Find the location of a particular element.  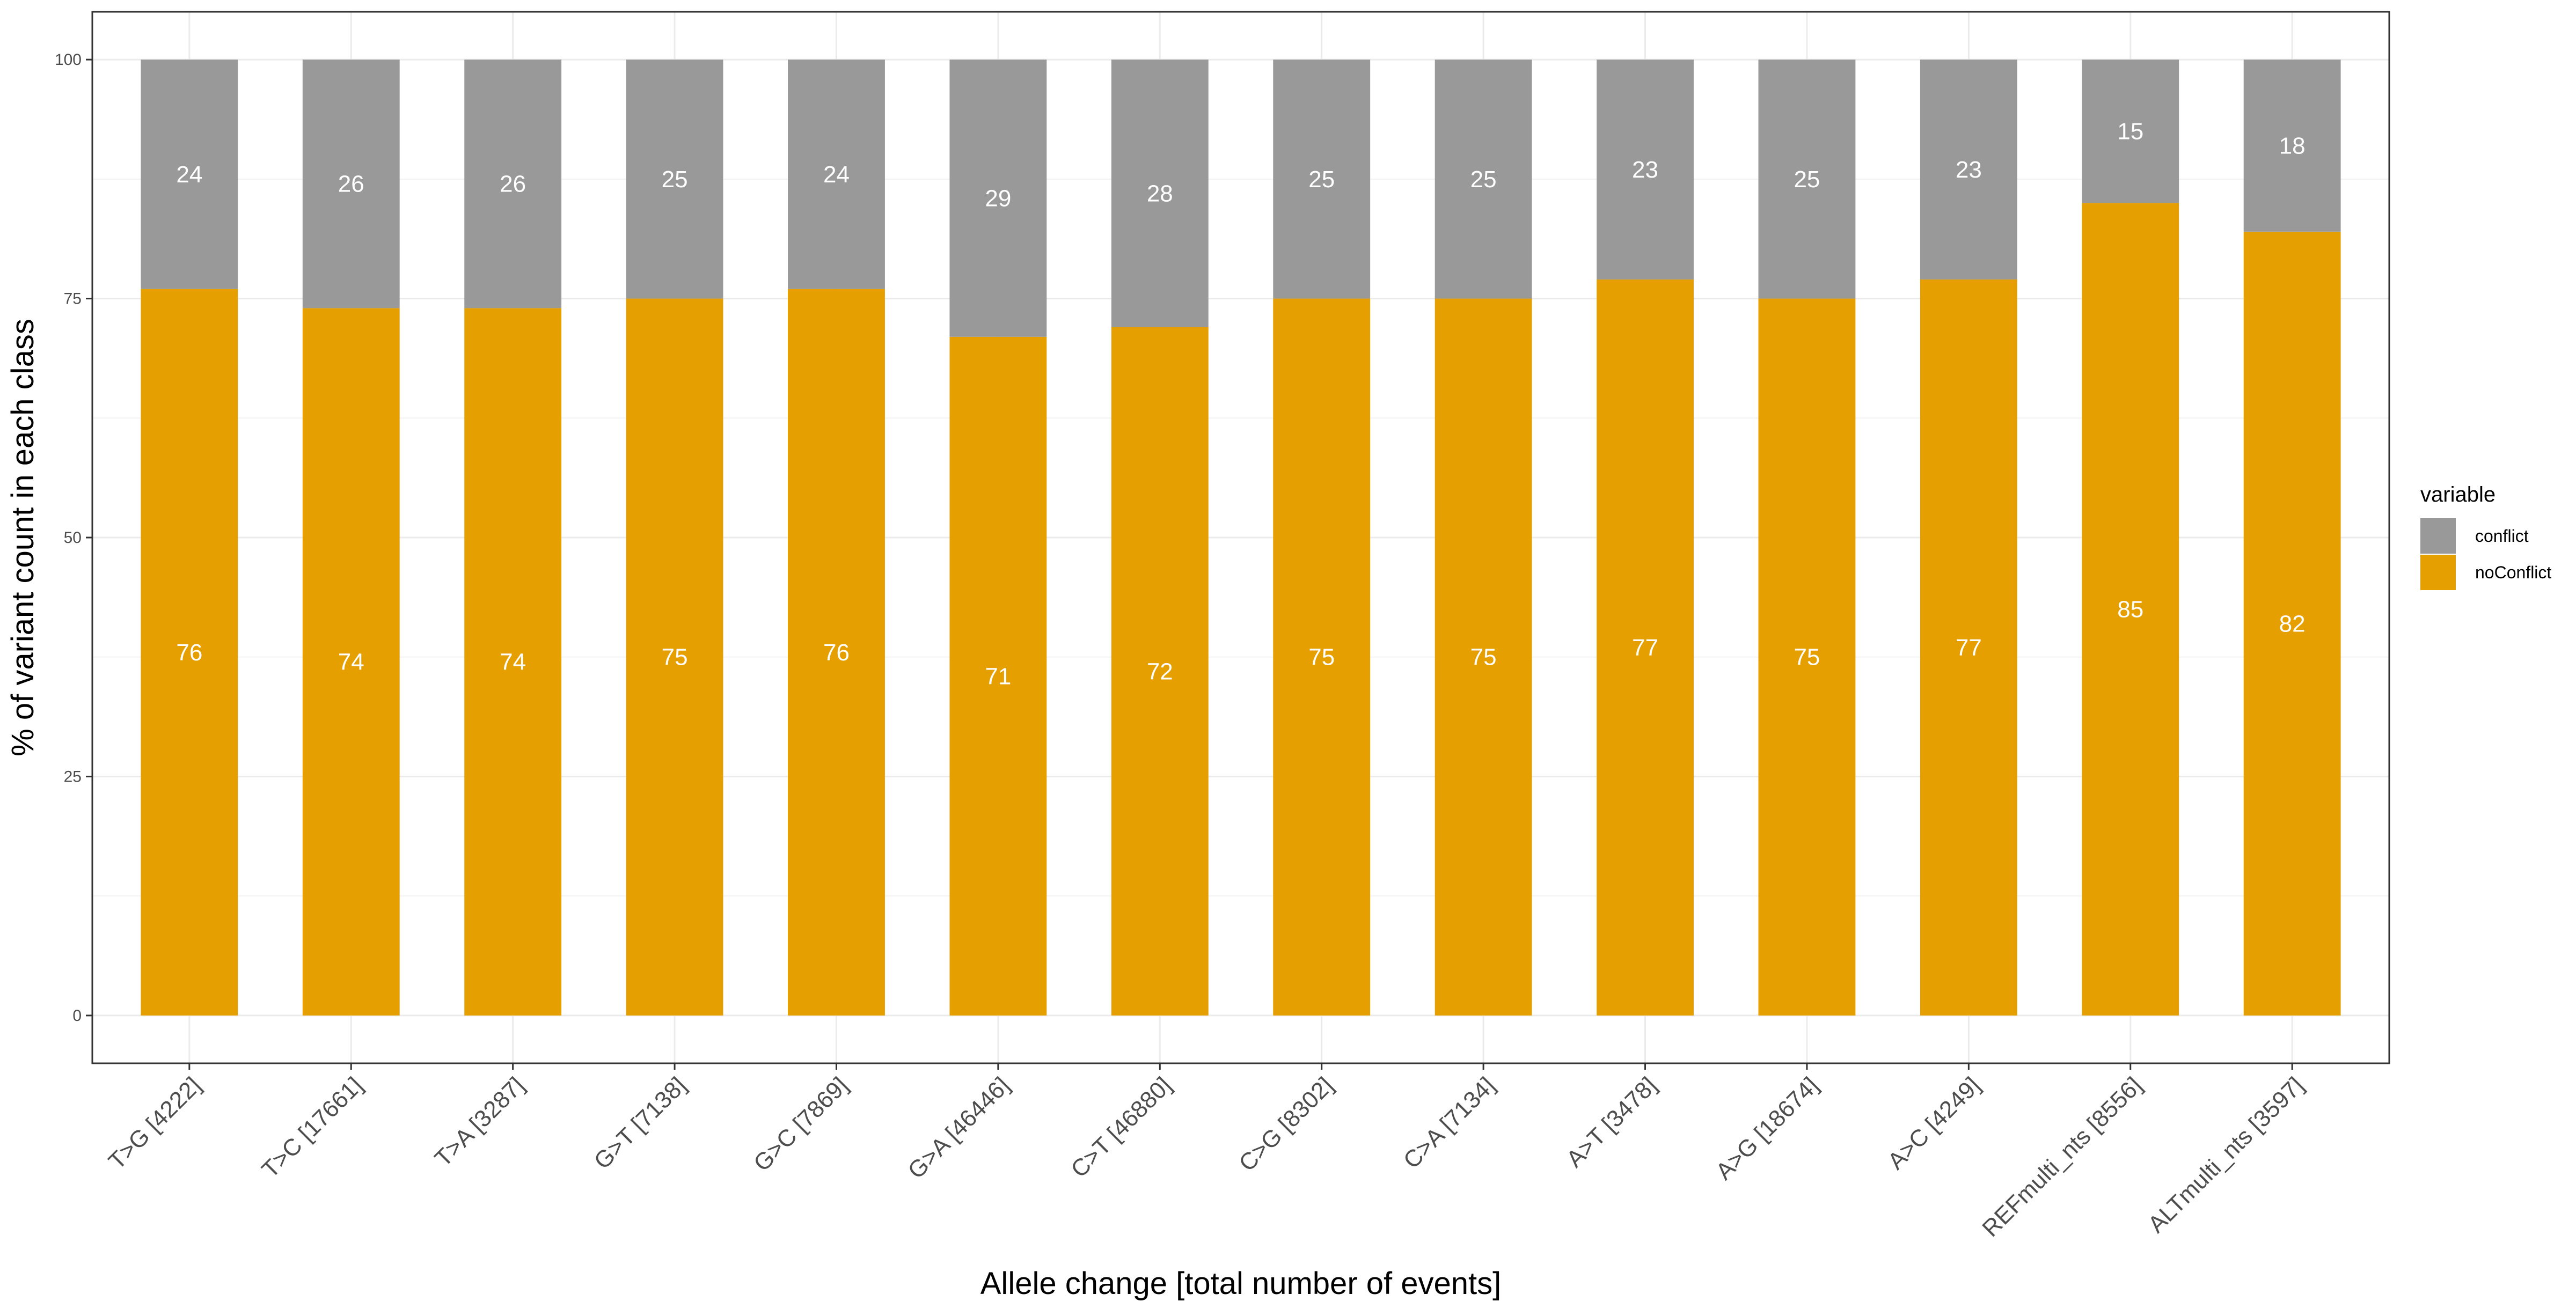

x-tick-label: C>A [7134] is located at coordinates (1449, 1122).